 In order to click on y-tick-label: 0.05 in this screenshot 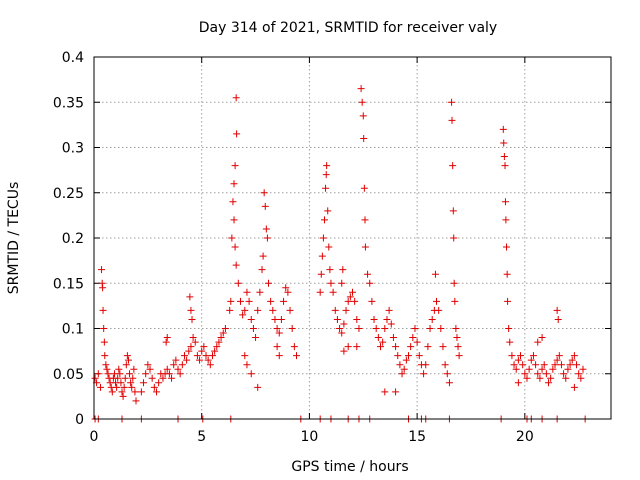, I will do `click(68, 375)`.